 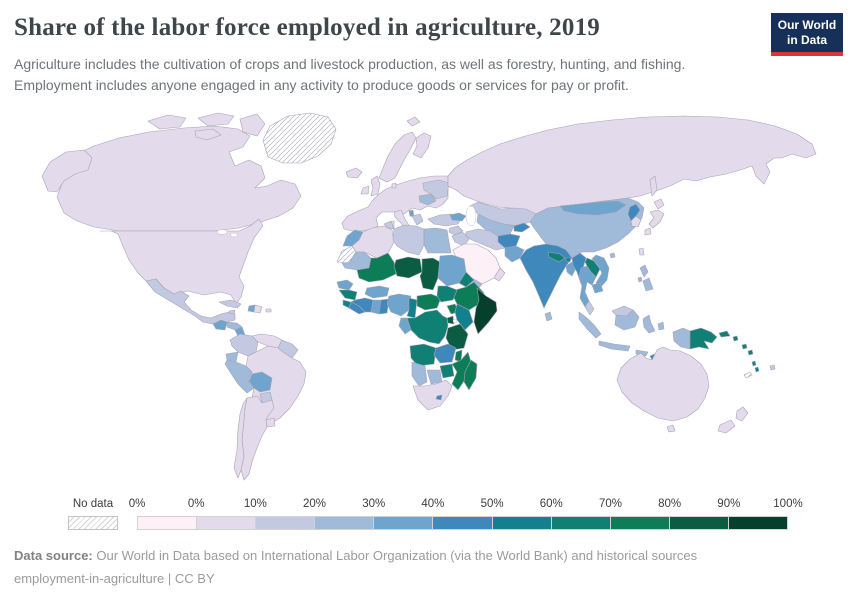 I want to click on legend-swatch-60-70%, so click(x=581, y=523).